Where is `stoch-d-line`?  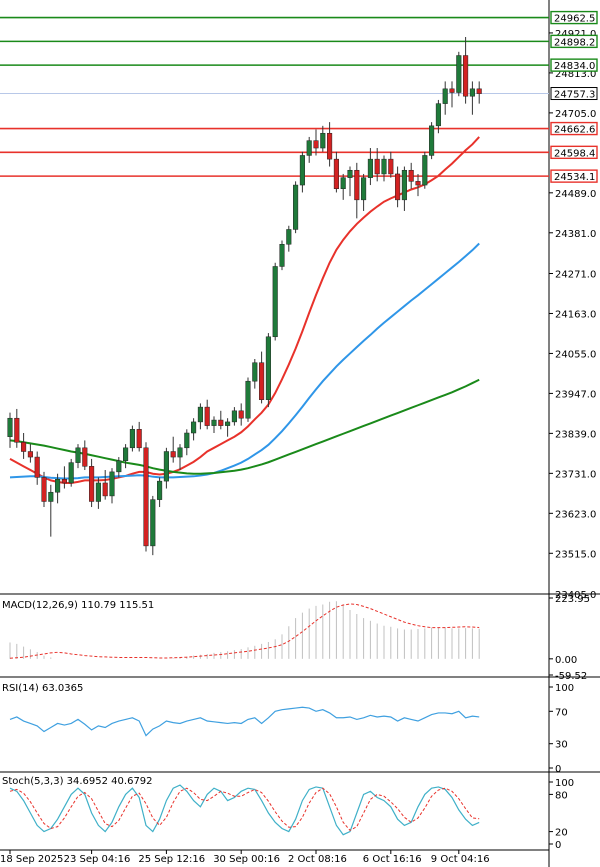
stoch-d-line is located at coordinates (244, 809).